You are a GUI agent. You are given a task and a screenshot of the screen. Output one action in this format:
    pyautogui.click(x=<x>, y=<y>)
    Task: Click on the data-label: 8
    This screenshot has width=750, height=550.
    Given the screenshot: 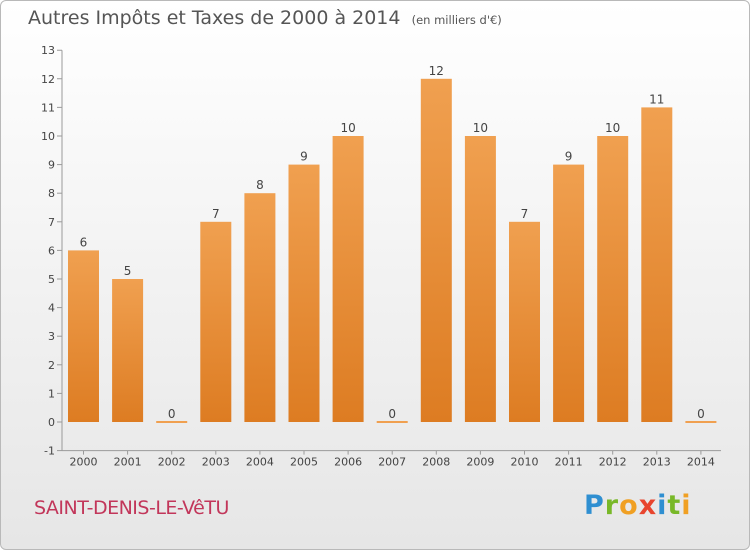 What is the action you would take?
    pyautogui.click(x=260, y=185)
    